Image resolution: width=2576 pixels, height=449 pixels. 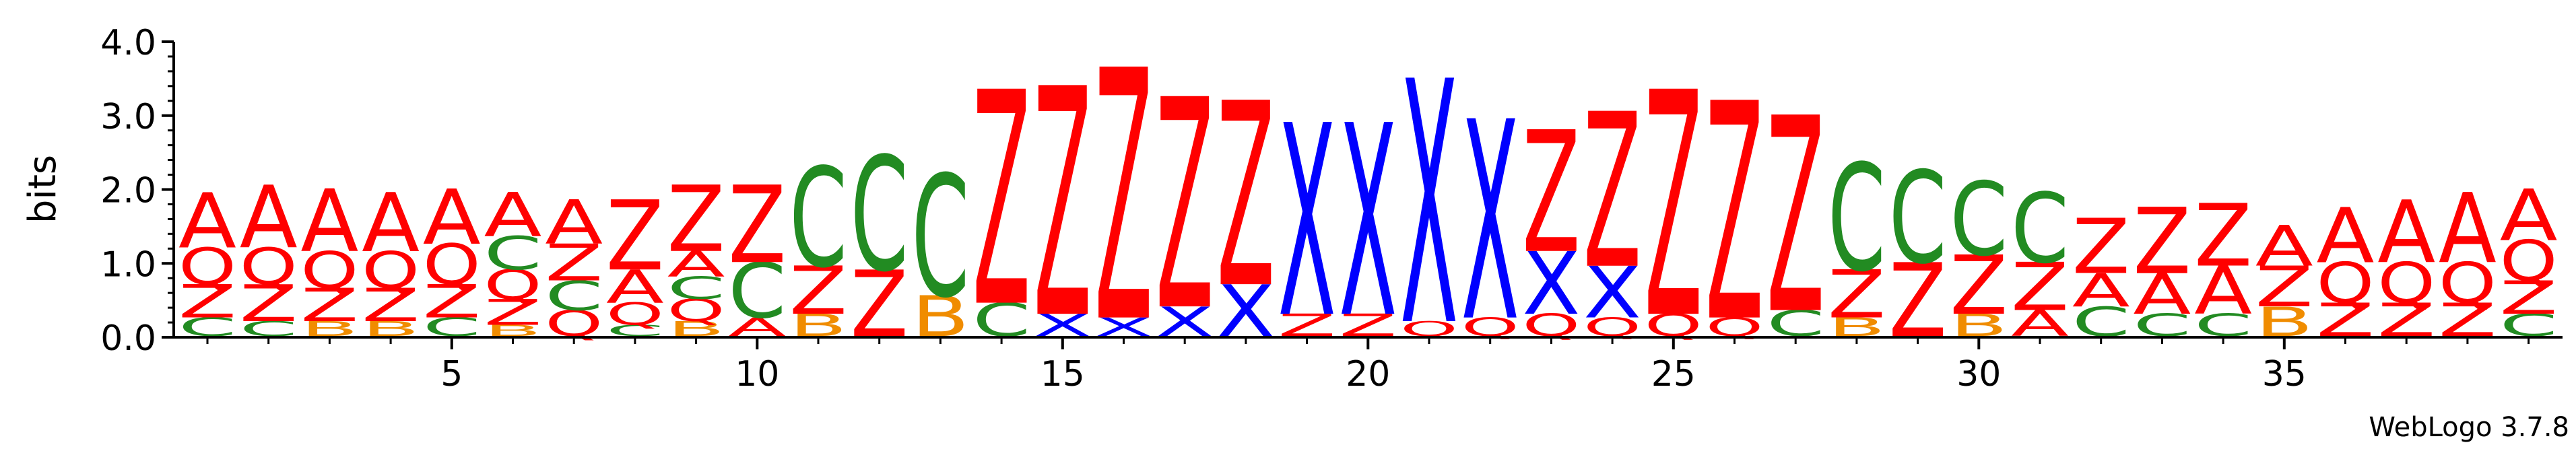 I want to click on weblogo-version-label: WebLogo 3.7.8, so click(x=2469, y=427).